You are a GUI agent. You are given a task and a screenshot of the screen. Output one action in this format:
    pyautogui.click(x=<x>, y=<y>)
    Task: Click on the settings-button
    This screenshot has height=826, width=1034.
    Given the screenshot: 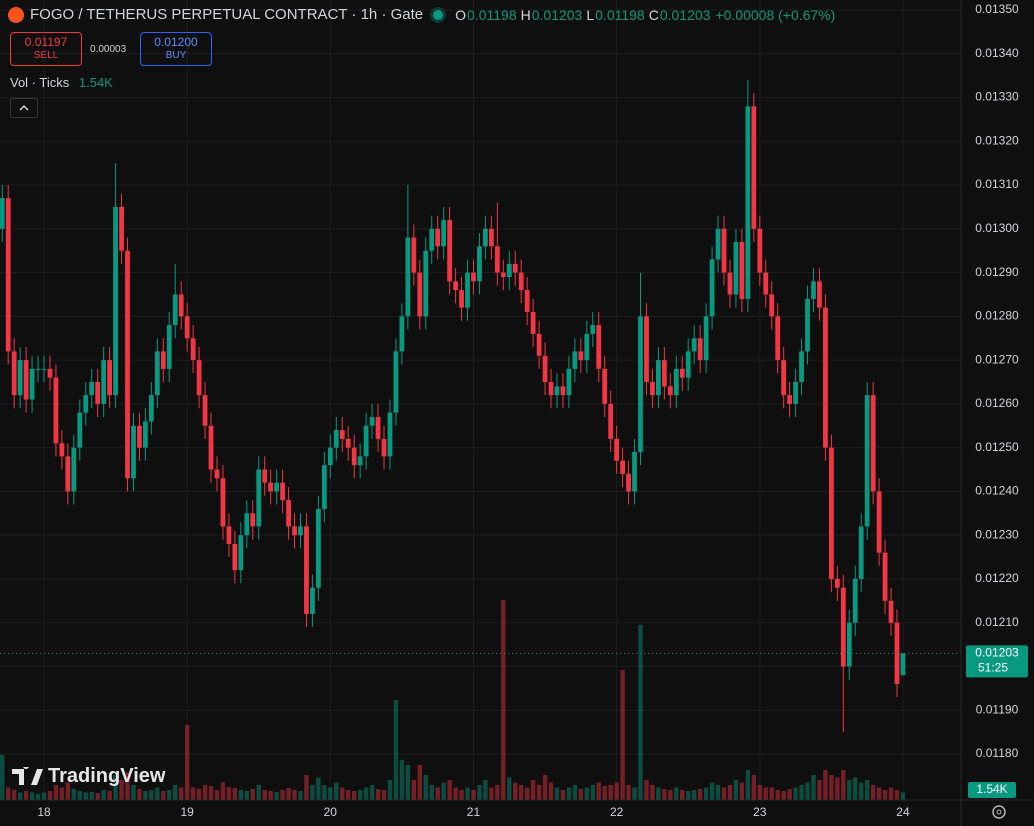 What is the action you would take?
    pyautogui.click(x=999, y=812)
    